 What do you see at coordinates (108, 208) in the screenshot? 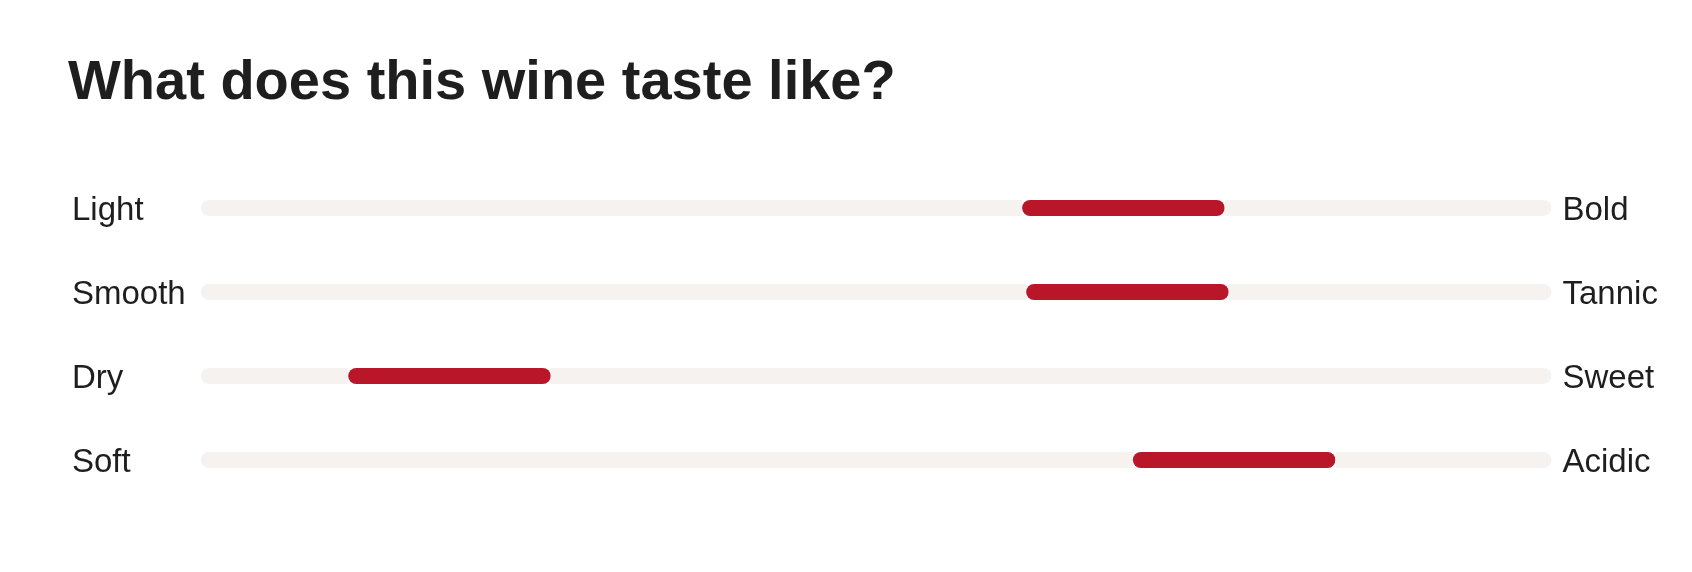
I see `y-tick-label: Light` at bounding box center [108, 208].